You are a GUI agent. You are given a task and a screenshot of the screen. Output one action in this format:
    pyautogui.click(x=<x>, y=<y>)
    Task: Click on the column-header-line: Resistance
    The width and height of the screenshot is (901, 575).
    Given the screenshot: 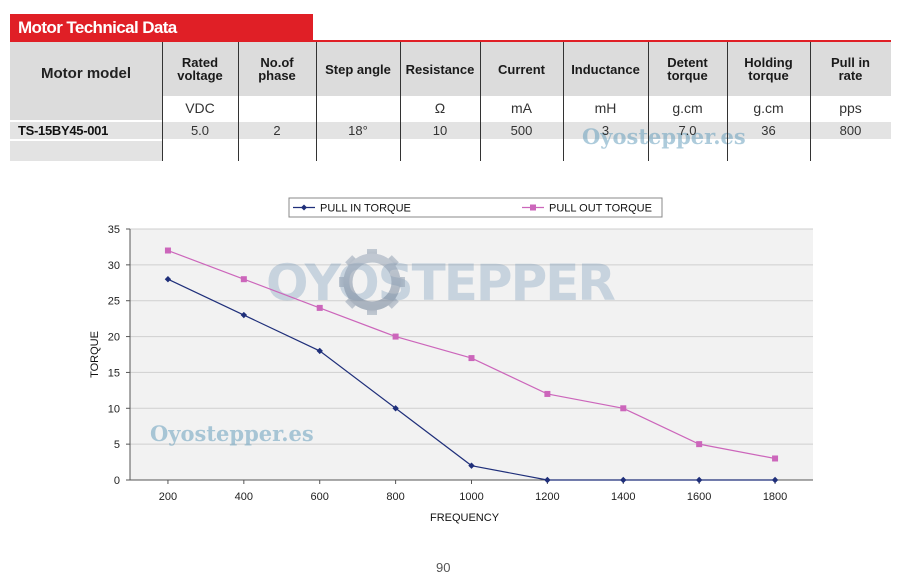 What is the action you would take?
    pyautogui.click(x=440, y=69)
    